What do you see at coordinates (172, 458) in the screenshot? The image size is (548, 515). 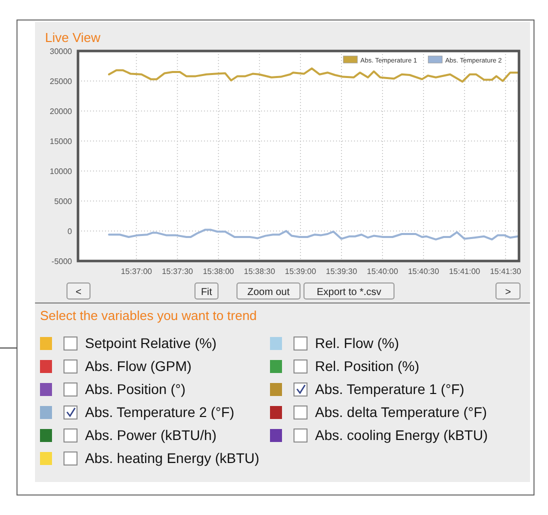 I see `text: Abs. heating Energy (kBTU)` at bounding box center [172, 458].